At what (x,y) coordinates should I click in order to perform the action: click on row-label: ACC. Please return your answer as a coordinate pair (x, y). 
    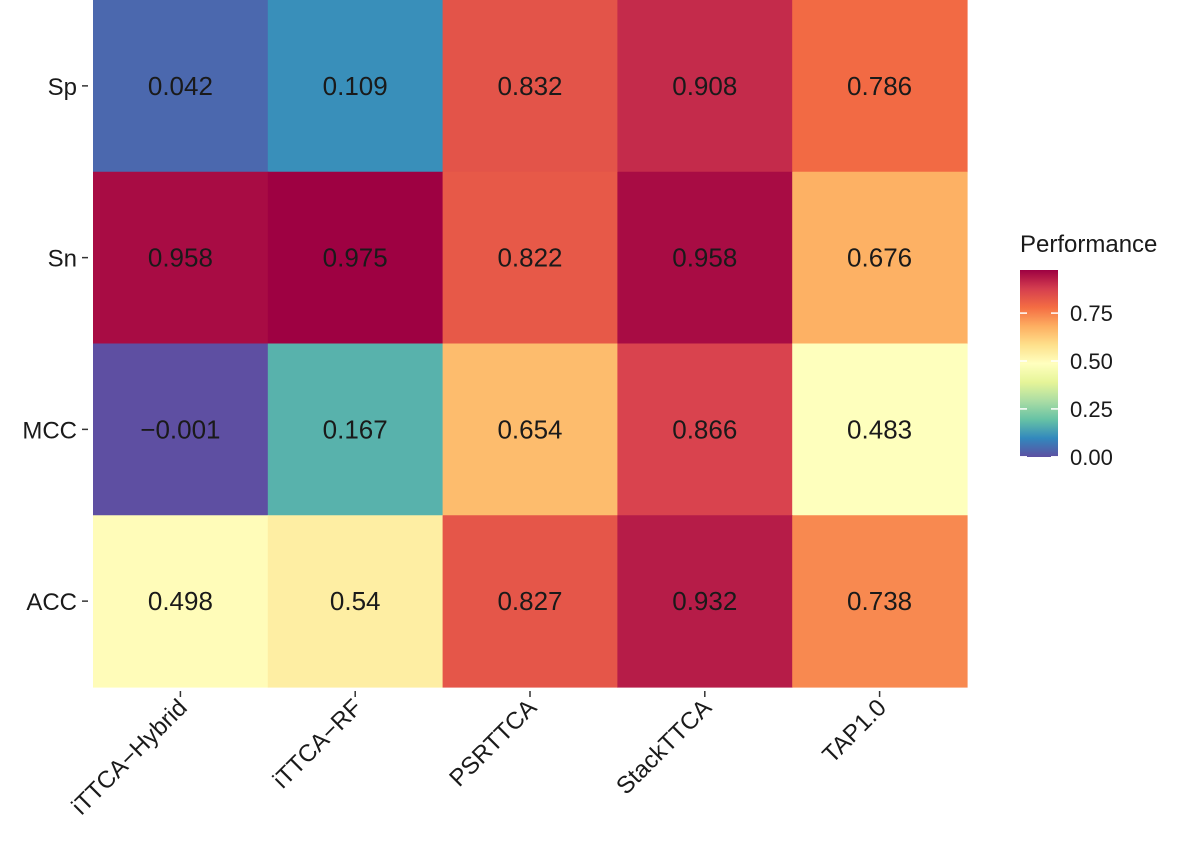
    Looking at the image, I should click on (51, 602).